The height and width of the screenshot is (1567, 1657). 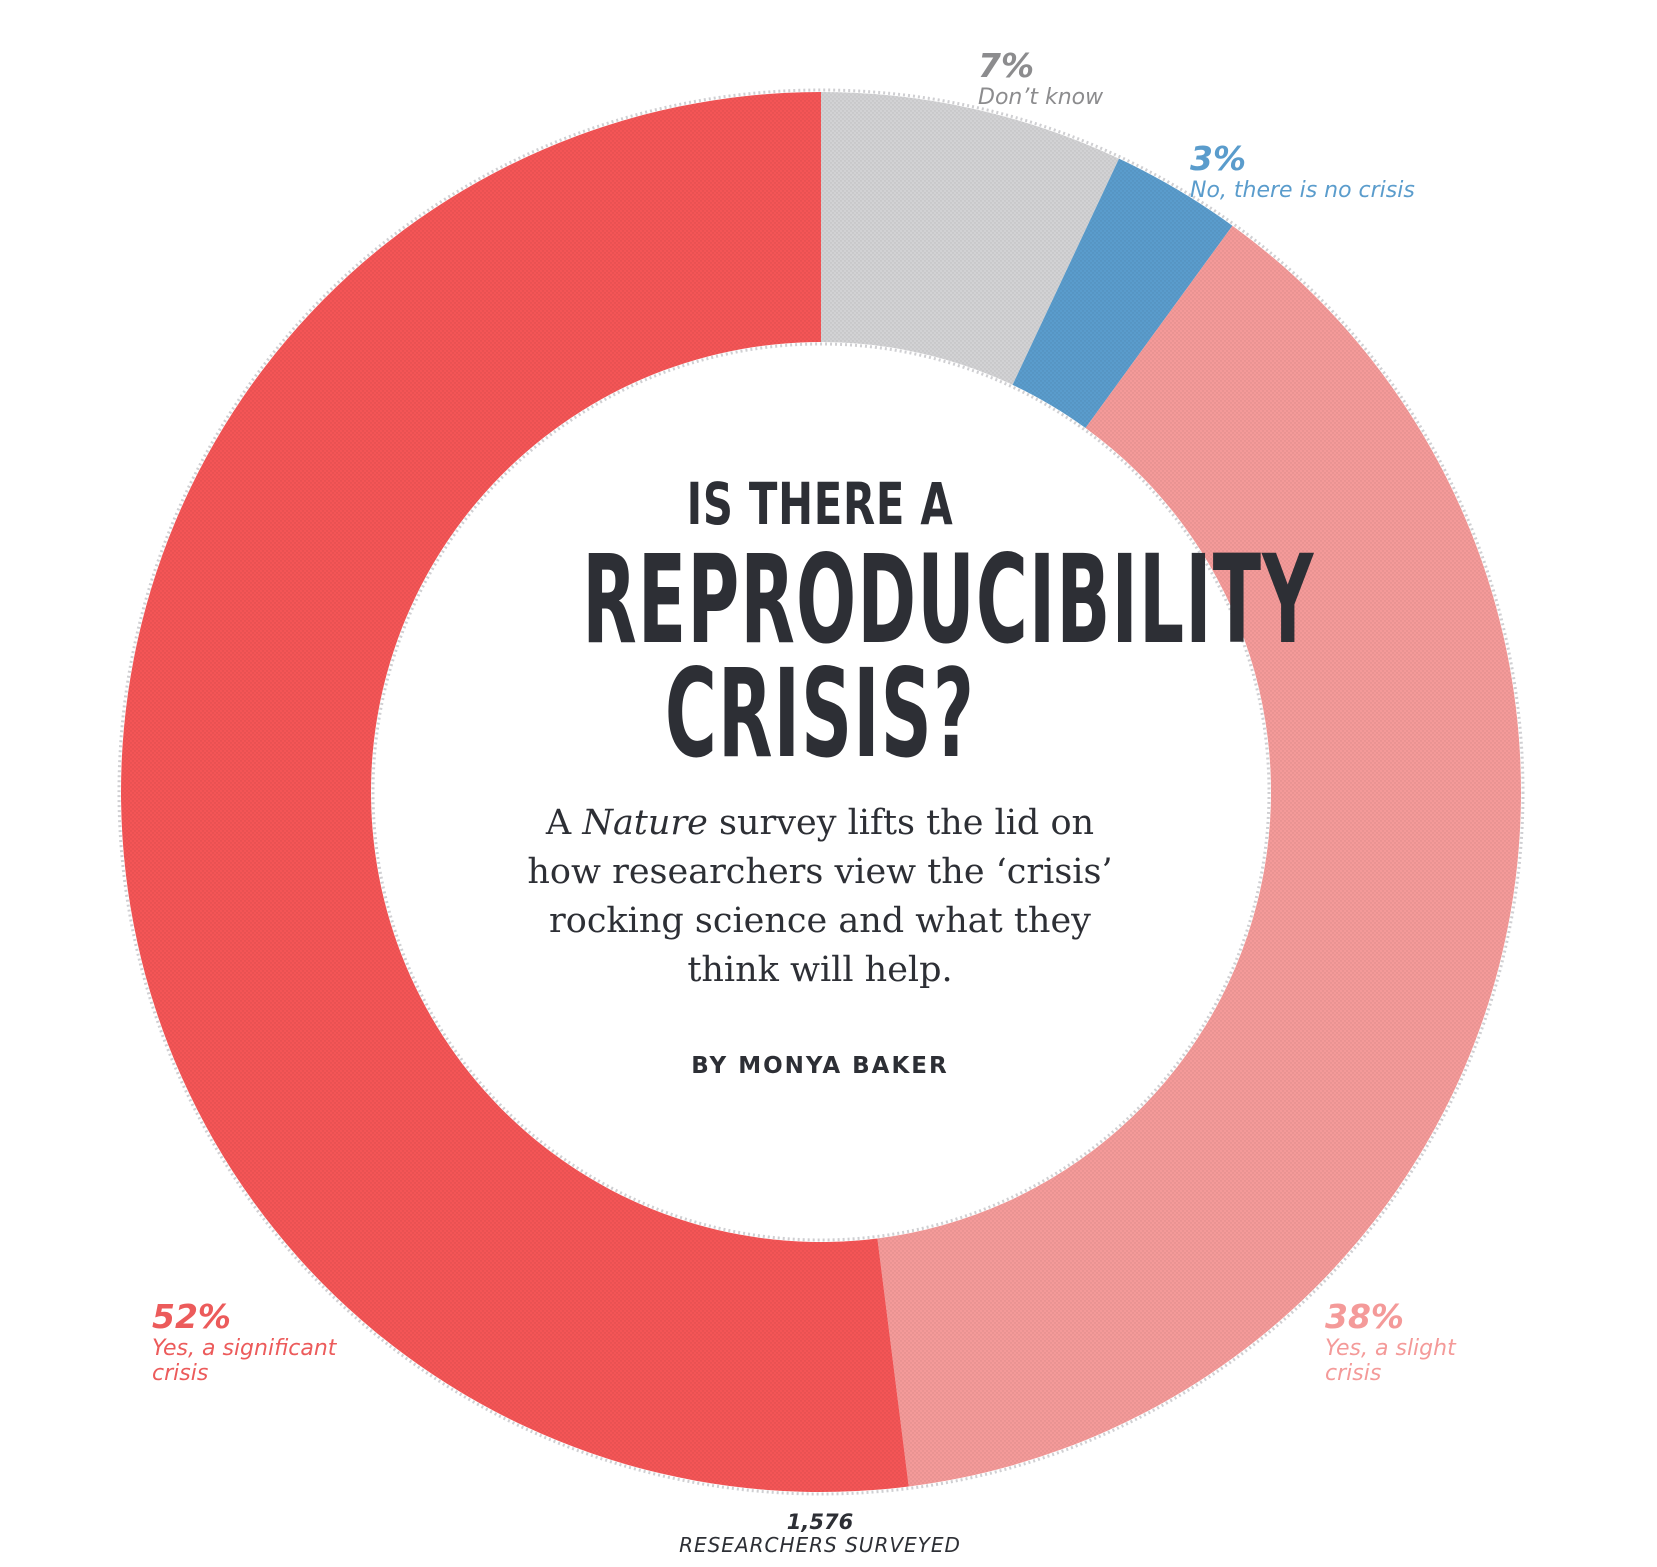 What do you see at coordinates (564, 823) in the screenshot?
I see `deck-before: A` at bounding box center [564, 823].